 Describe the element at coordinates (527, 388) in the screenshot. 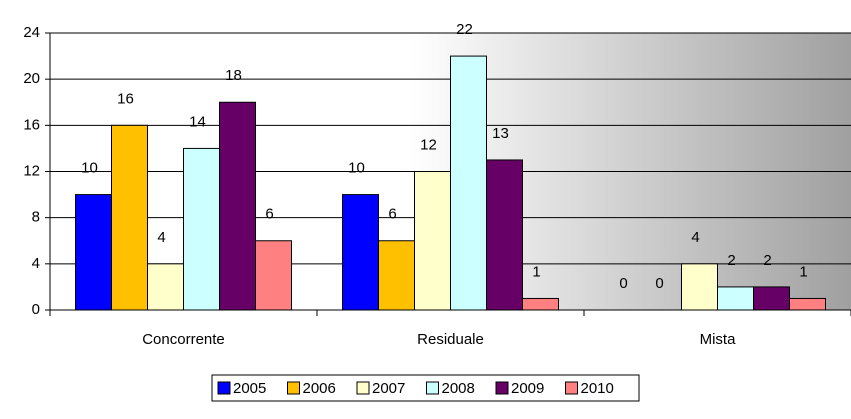

I see `legend-label: 2009` at that location.